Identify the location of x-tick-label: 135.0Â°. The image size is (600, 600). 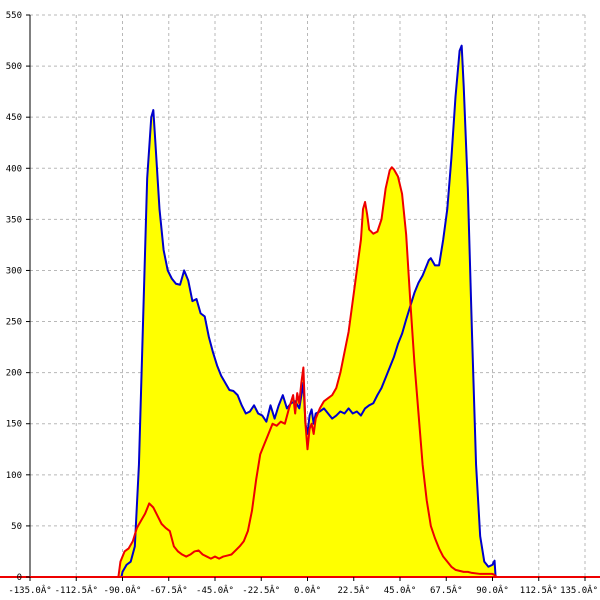
(579, 590).